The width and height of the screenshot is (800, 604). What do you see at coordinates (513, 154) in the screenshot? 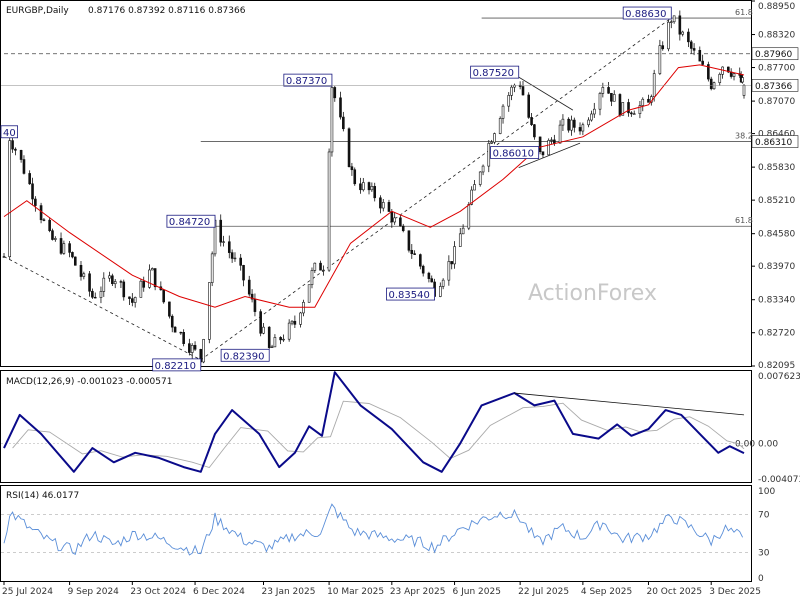
I see `price-level-label: 0.86010` at bounding box center [513, 154].